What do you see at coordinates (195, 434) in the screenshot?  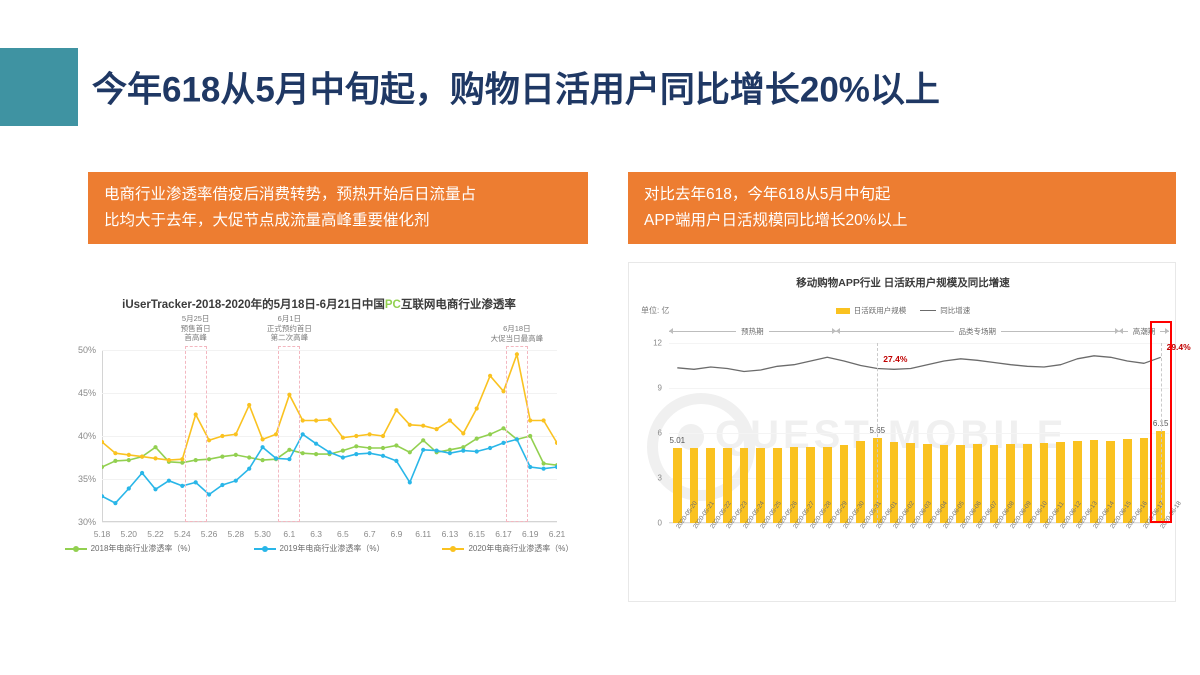 I see `left-chart-annotation-box` at bounding box center [195, 434].